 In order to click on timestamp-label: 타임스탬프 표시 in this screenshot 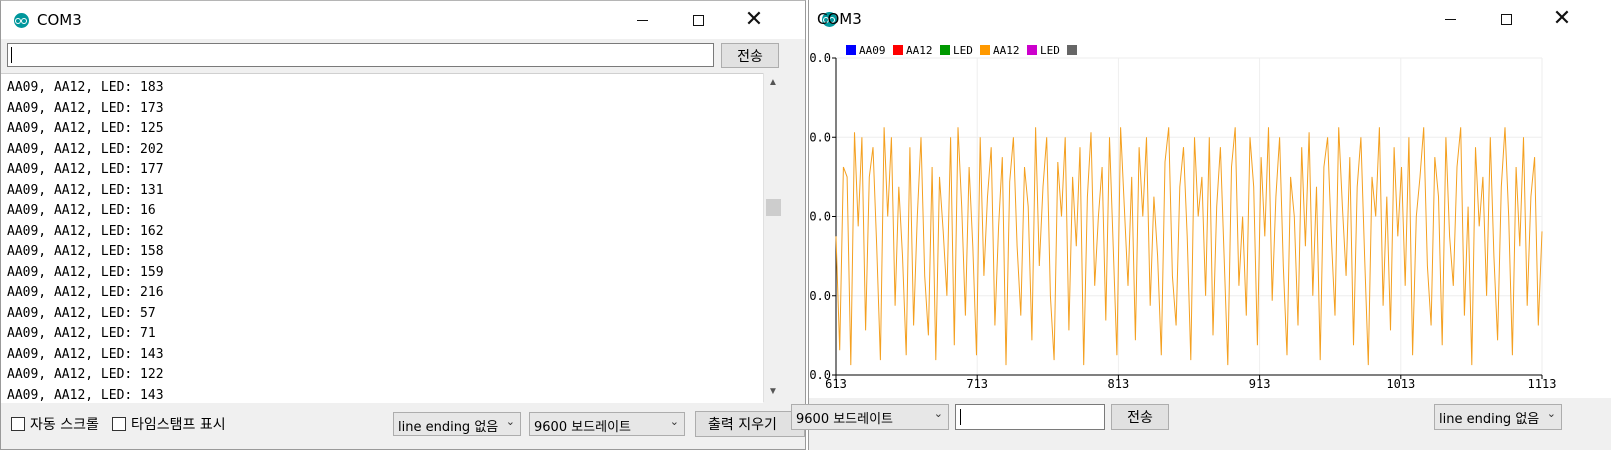, I will do `click(178, 425)`.